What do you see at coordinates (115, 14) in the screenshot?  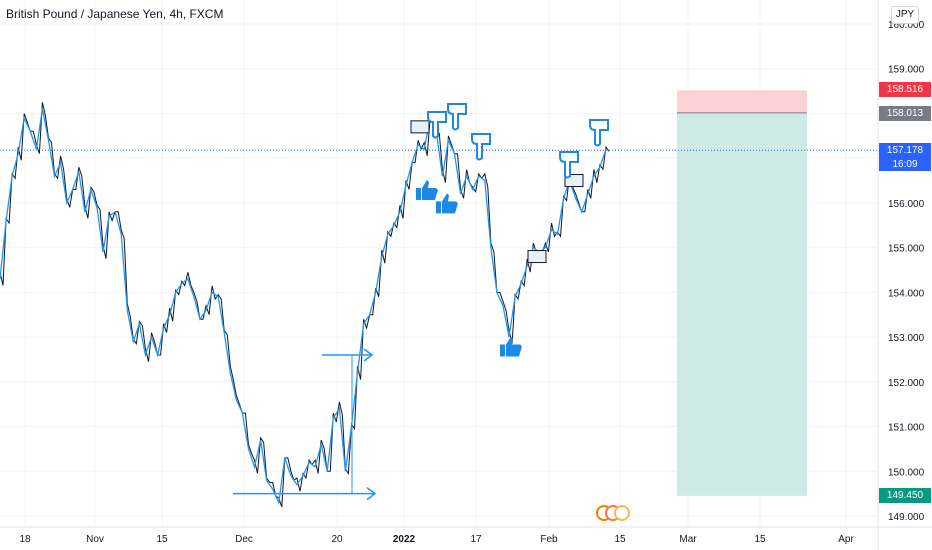 I see `chart-title: British Pound / Japanese Yen, 4h, FXCM` at bounding box center [115, 14].